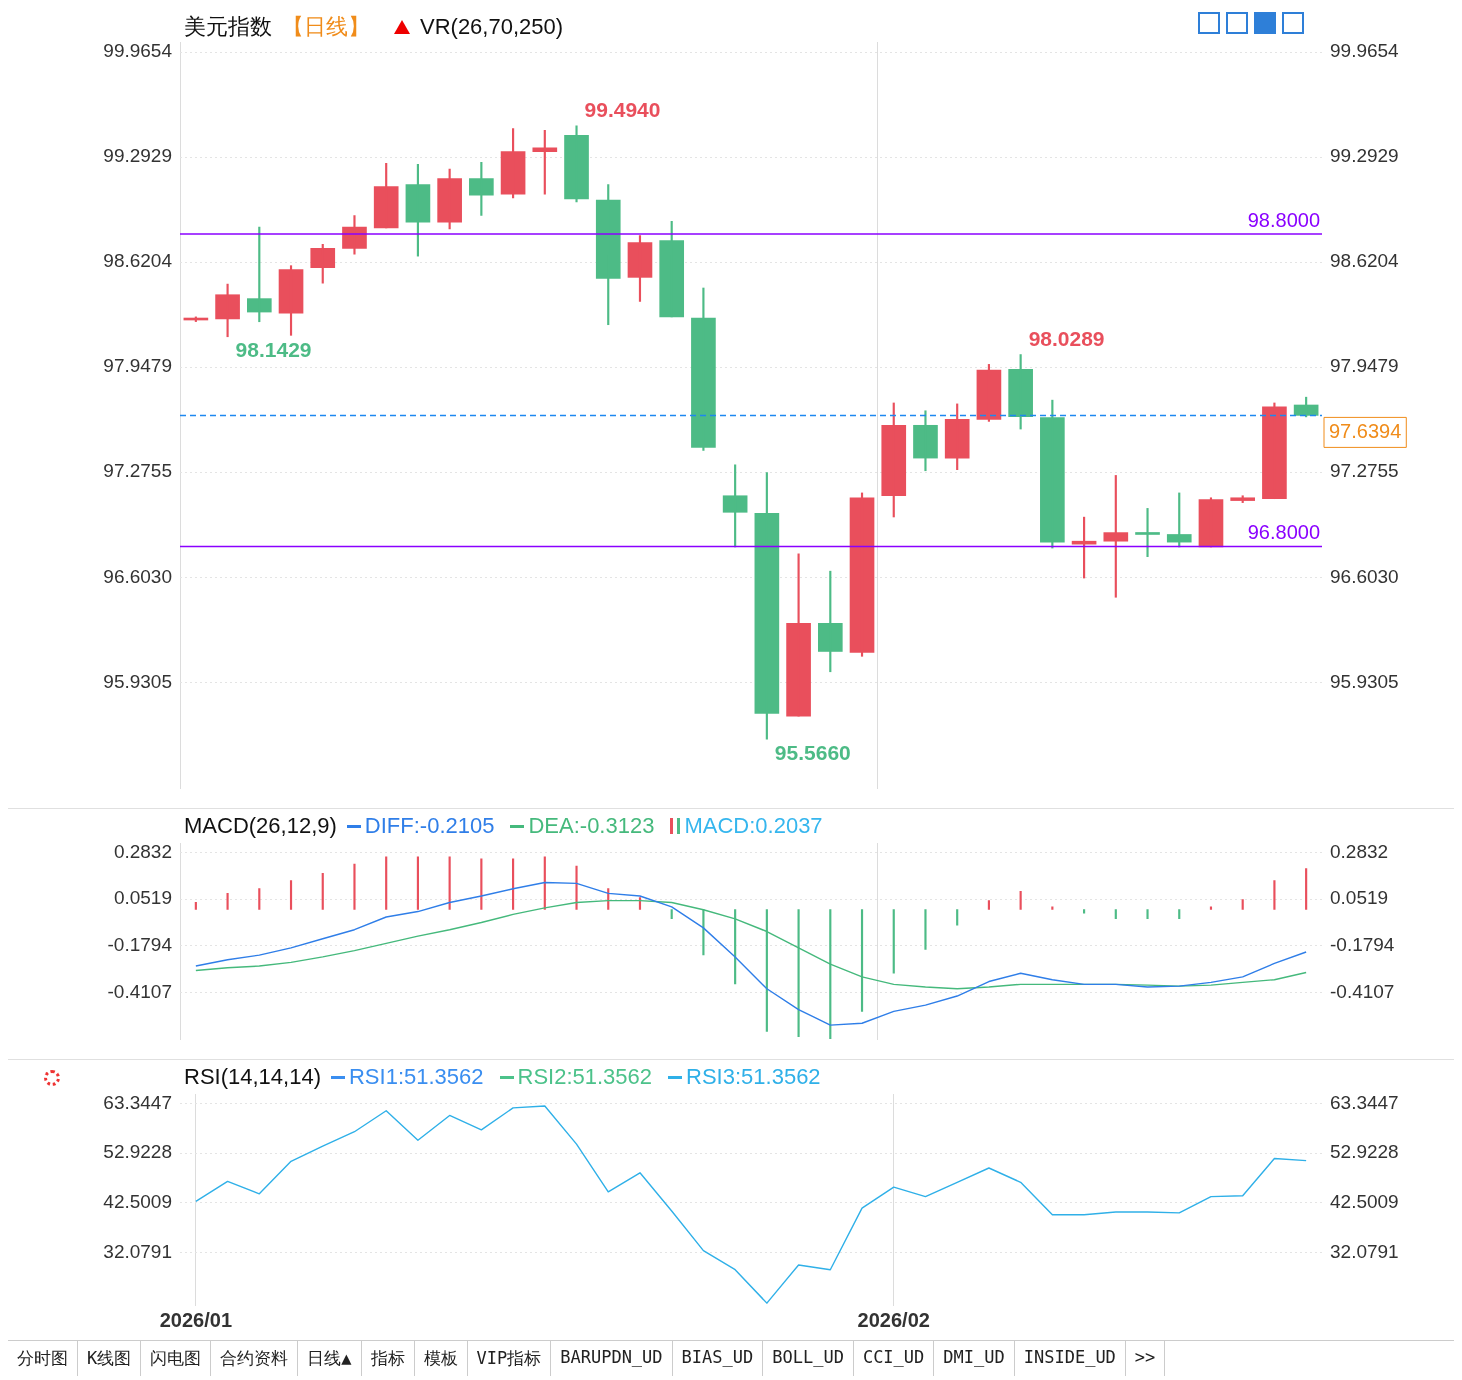 Image resolution: width=1462 pixels, height=1380 pixels. Describe the element at coordinates (137, 576) in the screenshot. I see `y-tick-label: 96.6030` at that location.